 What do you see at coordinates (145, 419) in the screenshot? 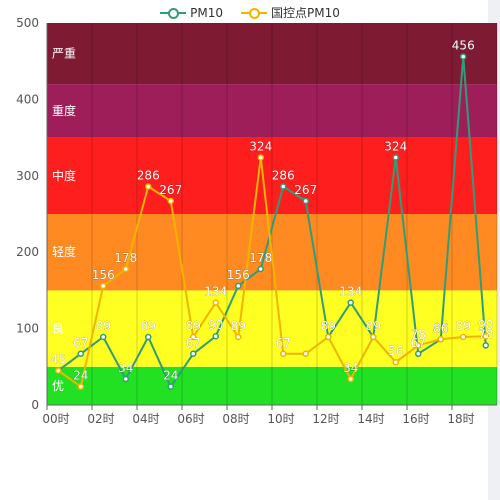
I see `x-tick-label: 04时` at bounding box center [145, 419].